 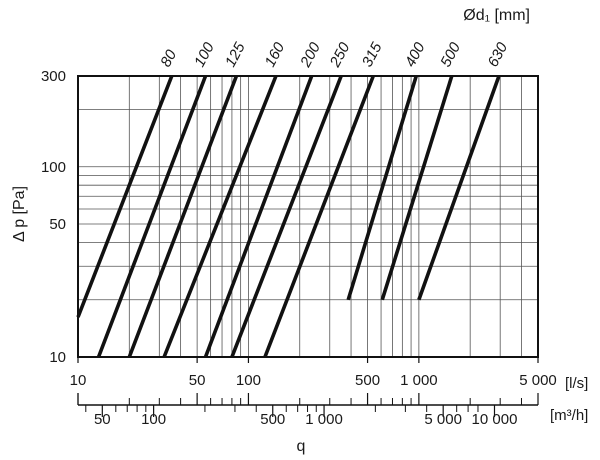 I want to click on series-label-250: 250, so click(x=340, y=55).